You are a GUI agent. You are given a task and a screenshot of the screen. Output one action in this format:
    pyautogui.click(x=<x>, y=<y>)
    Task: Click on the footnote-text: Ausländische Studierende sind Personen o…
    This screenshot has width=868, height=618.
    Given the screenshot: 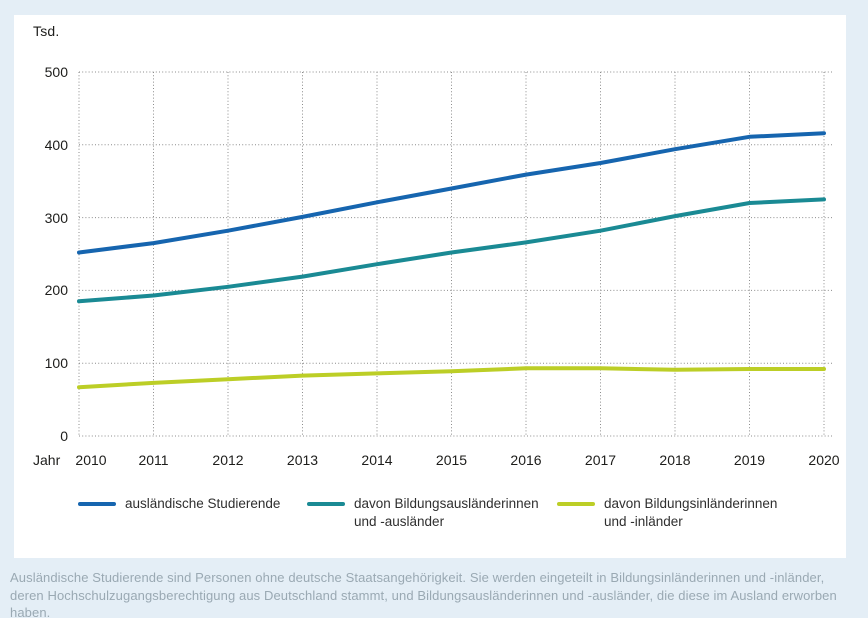 What is the action you would take?
    pyautogui.click(x=423, y=594)
    